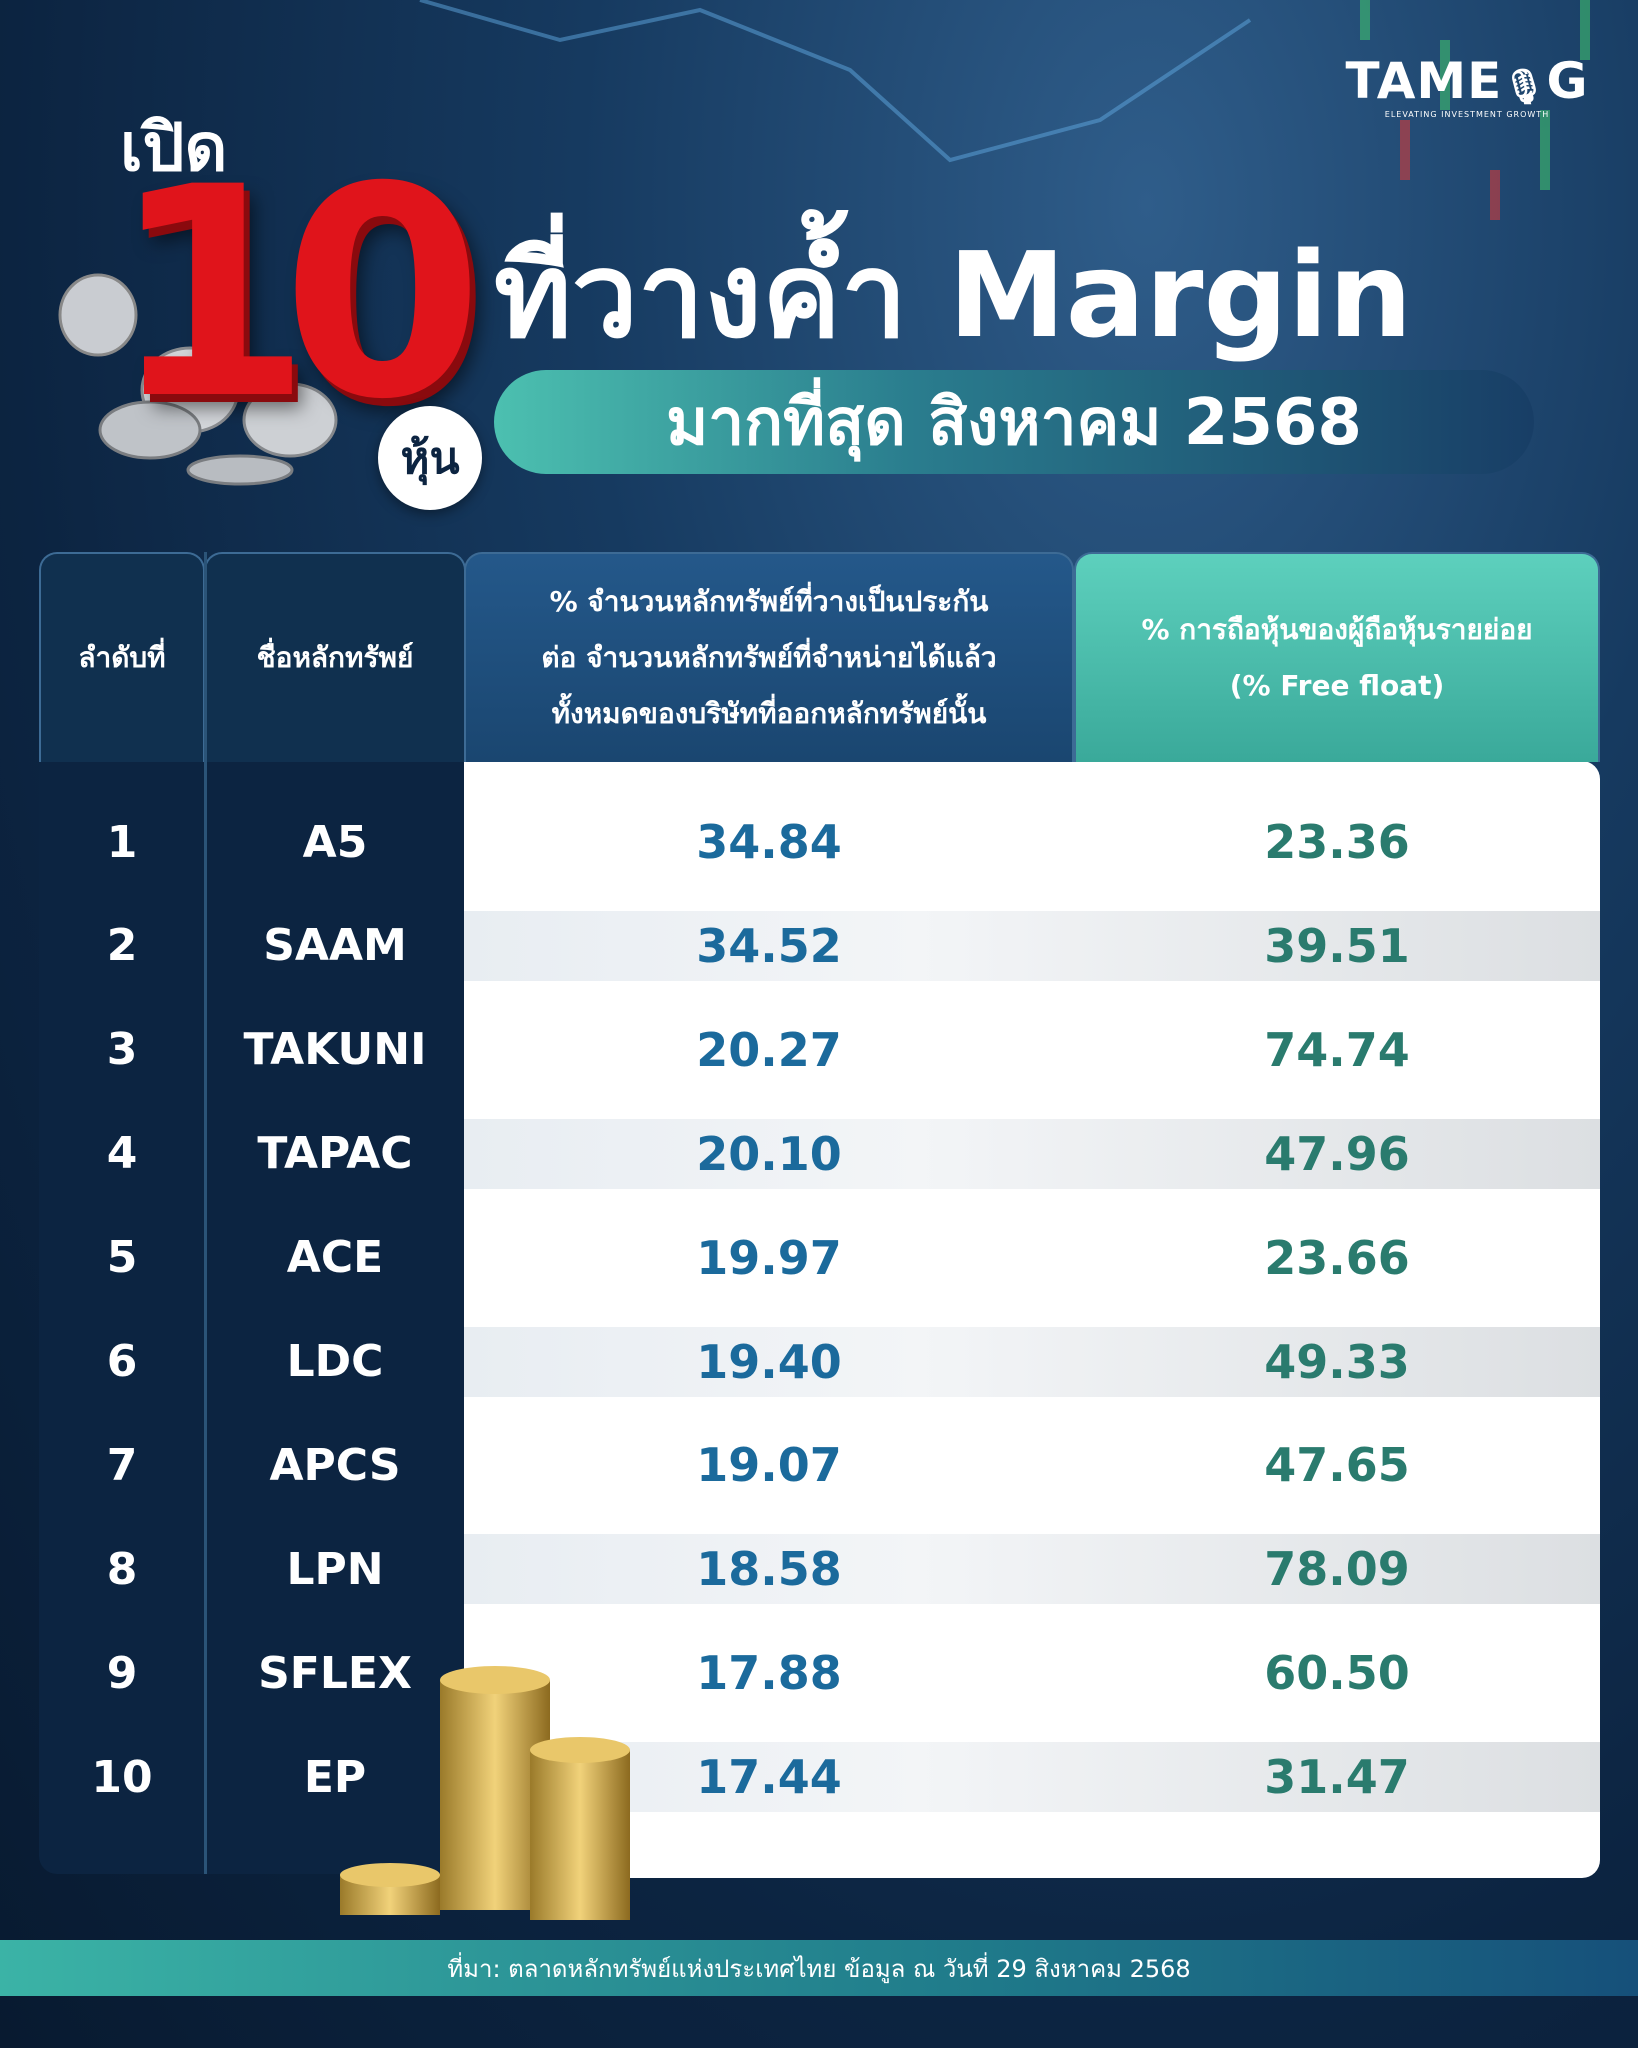  What do you see at coordinates (953, 295) in the screenshot?
I see `heading-title: ที่วางค้ำ Margin` at bounding box center [953, 295].